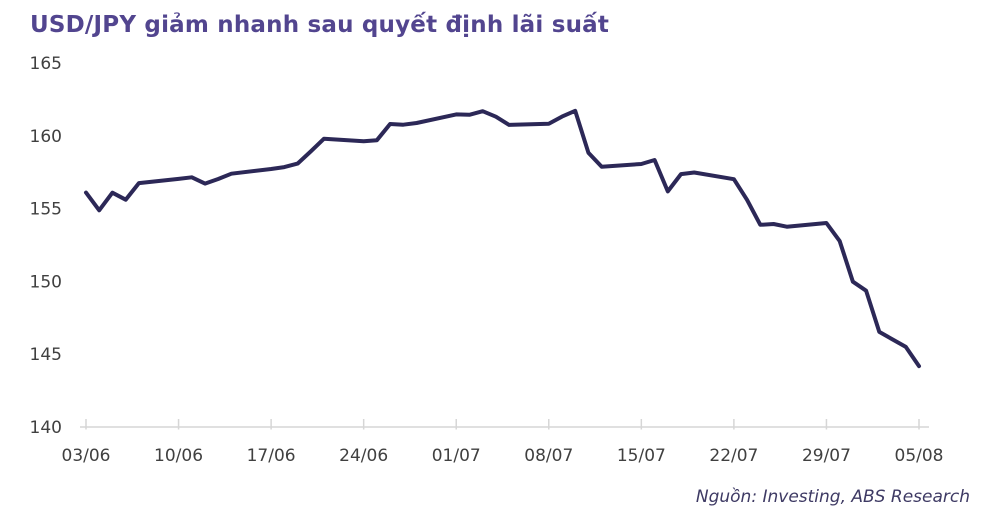 Image resolution: width=1008 pixels, height=532 pixels. I want to click on y-axis-tick-label: 165, so click(46, 64).